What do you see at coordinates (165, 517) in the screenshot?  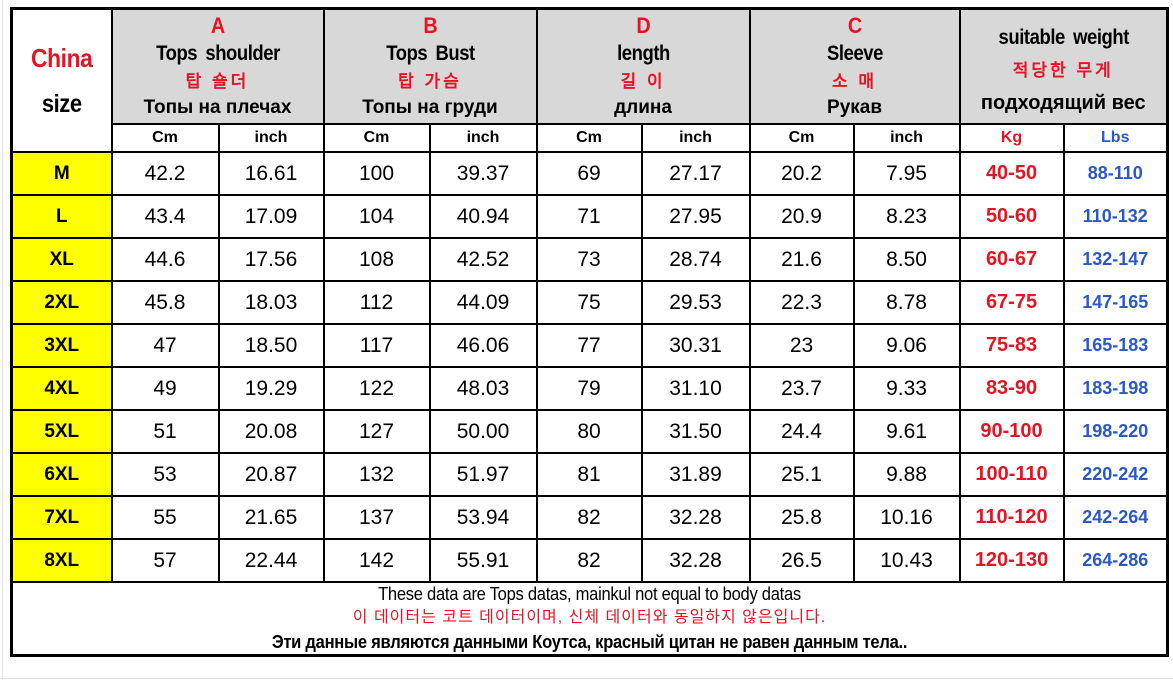 I see `value-cell: 55` at bounding box center [165, 517].